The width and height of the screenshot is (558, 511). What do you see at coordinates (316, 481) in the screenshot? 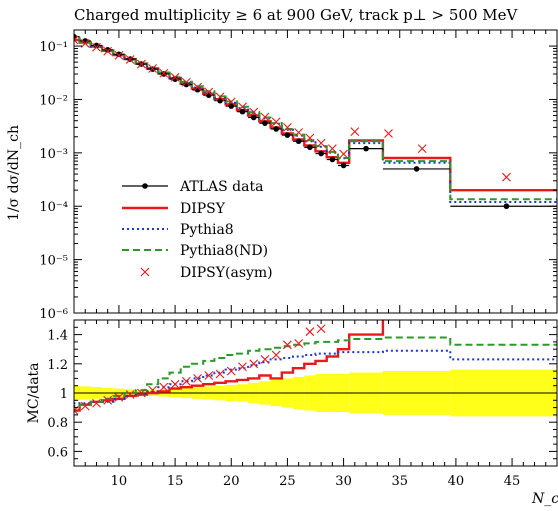
I see `x-tick-labels: 10 15 20 25 30 35 40 45` at bounding box center [316, 481].